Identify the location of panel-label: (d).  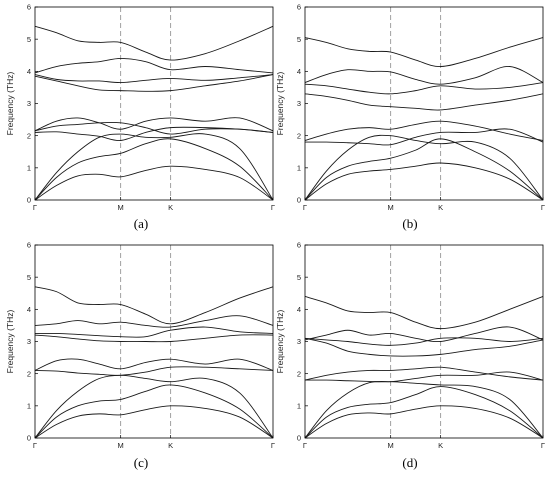
(409, 462).